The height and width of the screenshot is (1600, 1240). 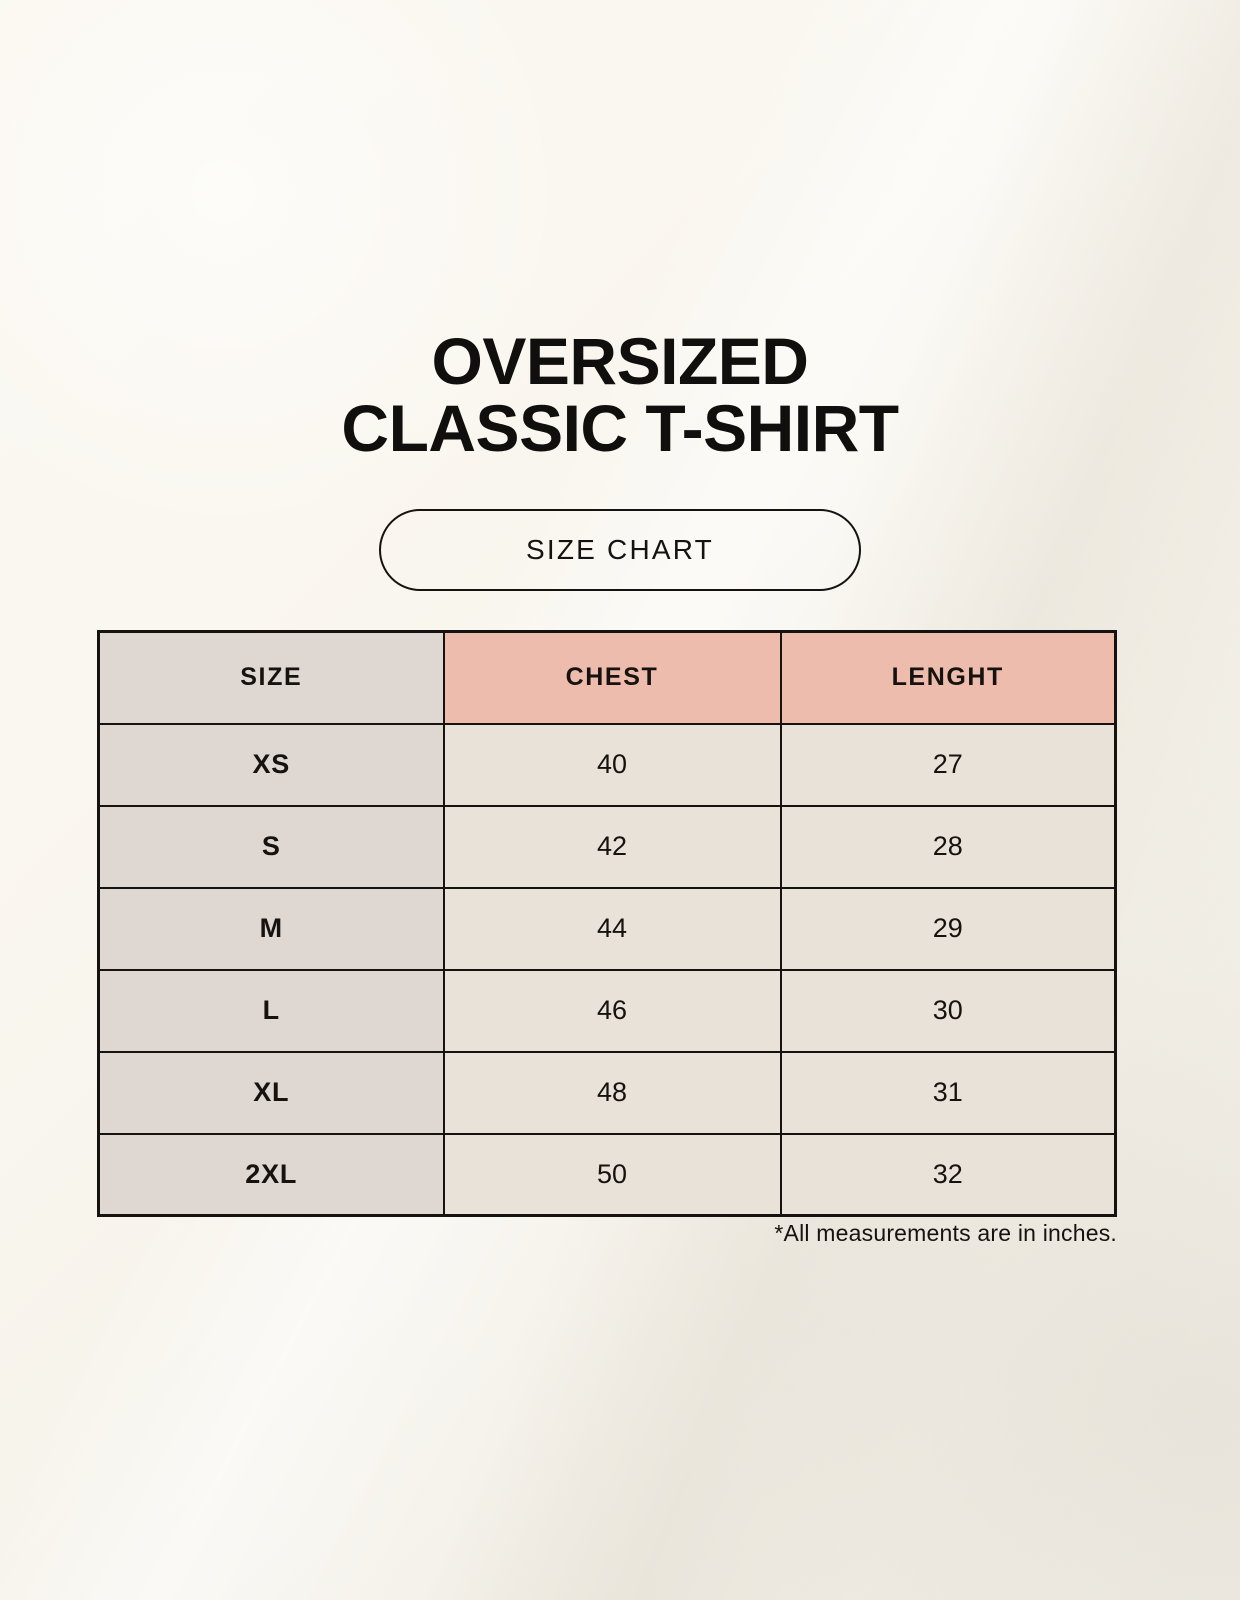 I want to click on size-chart-badge: SIZE CHART, so click(x=620, y=550).